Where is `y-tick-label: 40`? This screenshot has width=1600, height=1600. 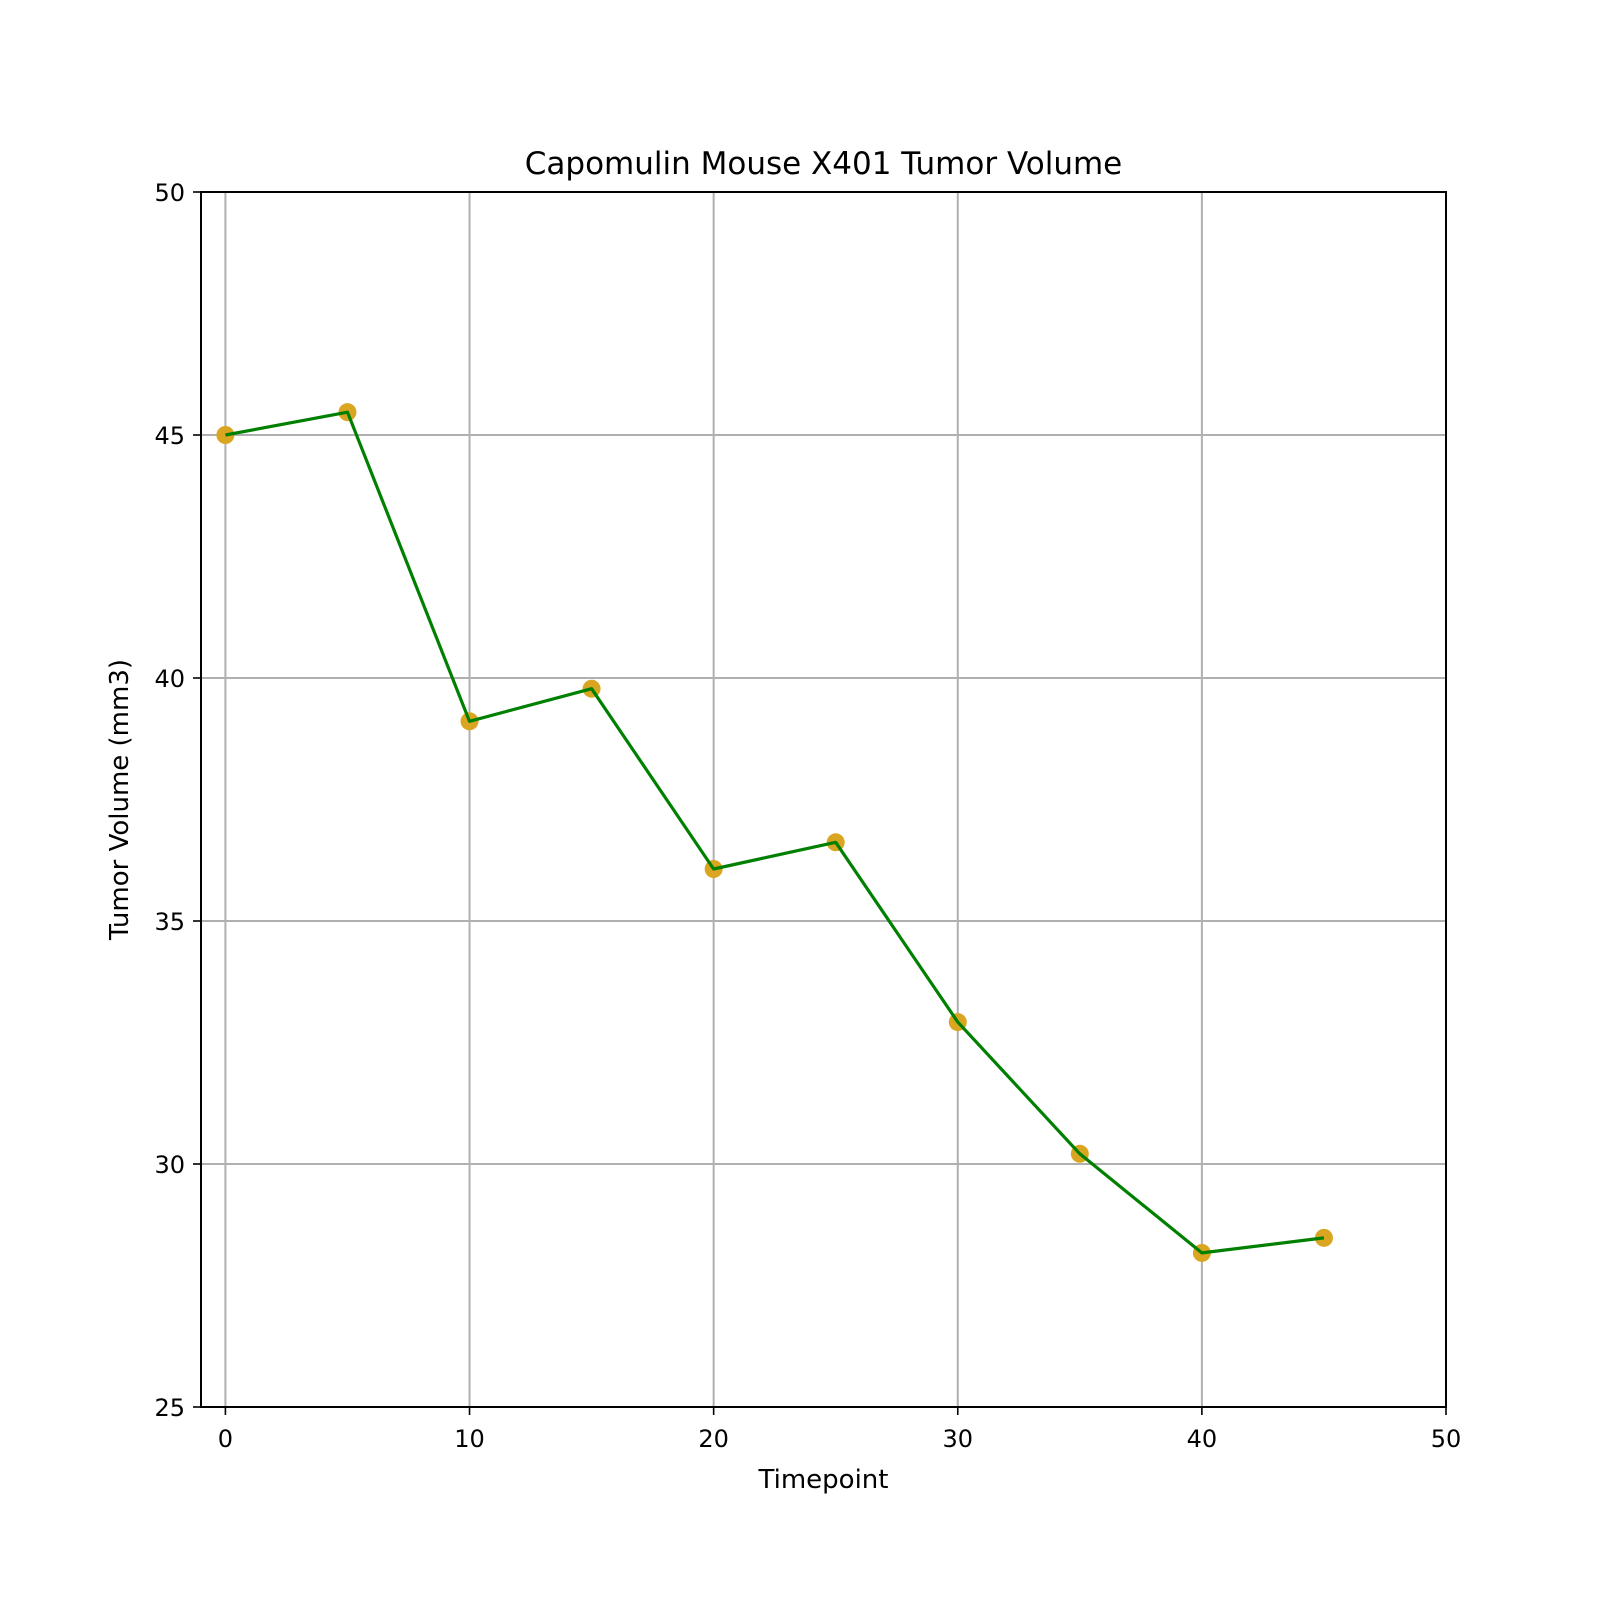 y-tick-label: 40 is located at coordinates (169, 679).